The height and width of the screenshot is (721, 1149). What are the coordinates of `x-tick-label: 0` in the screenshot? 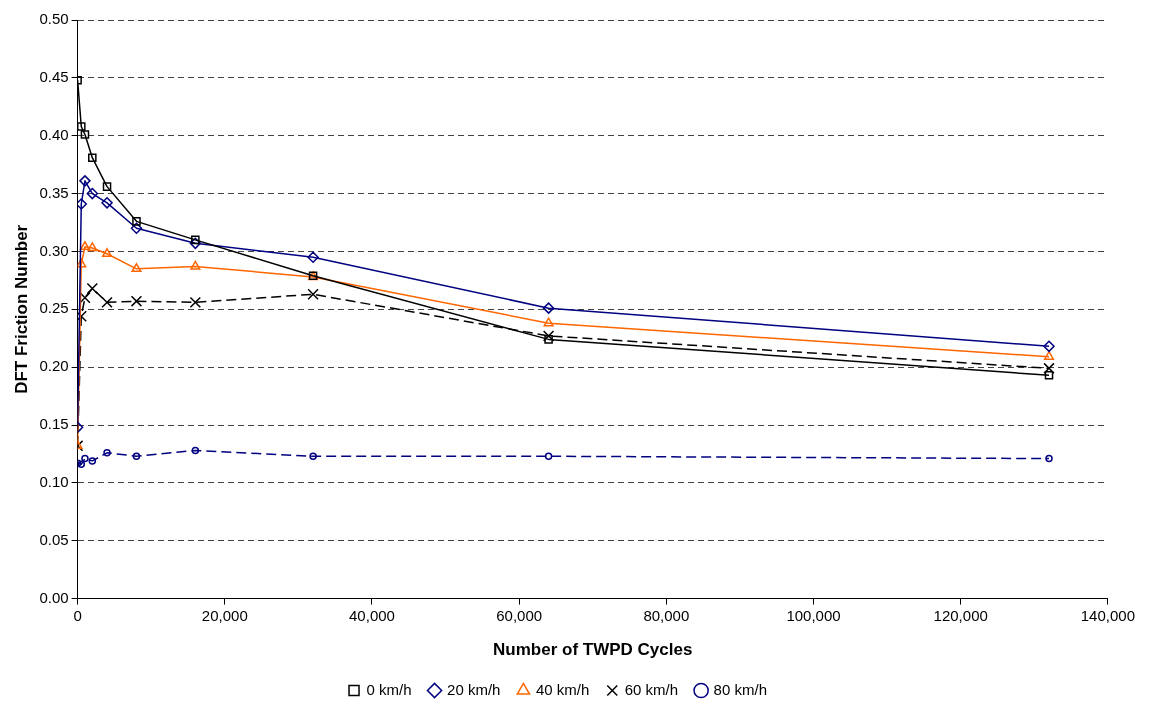 It's located at (77, 615).